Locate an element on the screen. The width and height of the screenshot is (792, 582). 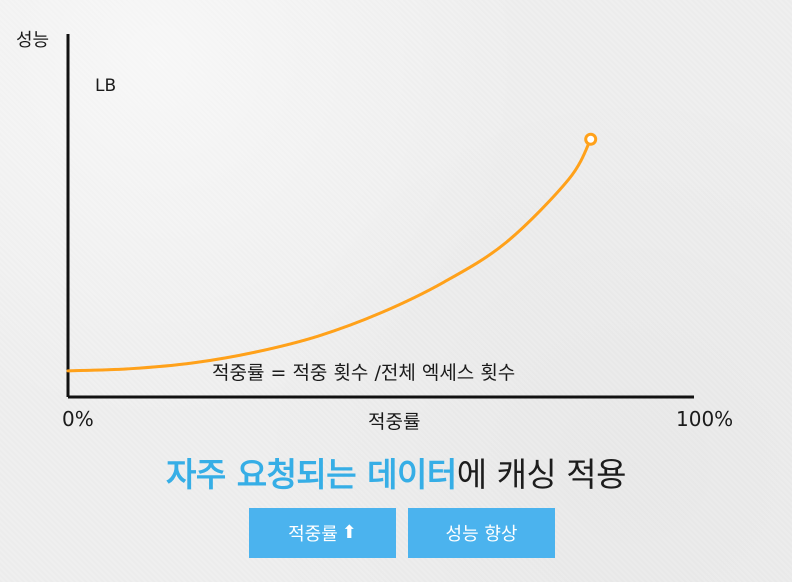
hit-rate-up-badge: 적중률 ⬆ is located at coordinates (322, 533).